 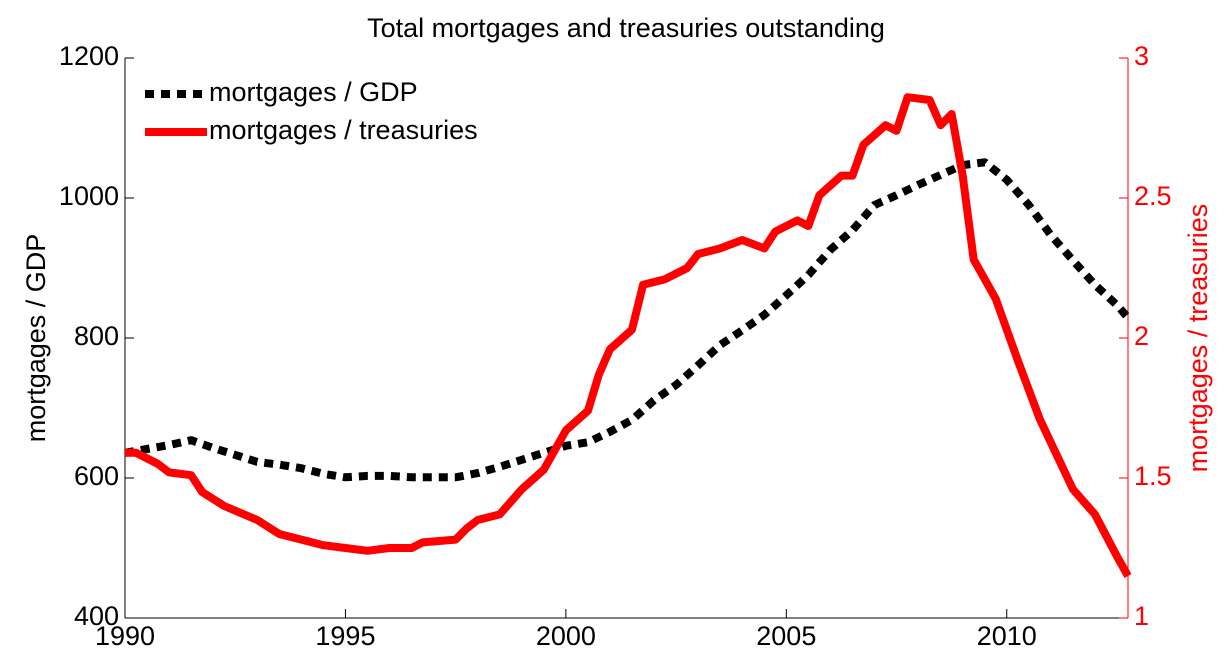 What do you see at coordinates (1141, 616) in the screenshot?
I see `y2-tick-label: 1` at bounding box center [1141, 616].